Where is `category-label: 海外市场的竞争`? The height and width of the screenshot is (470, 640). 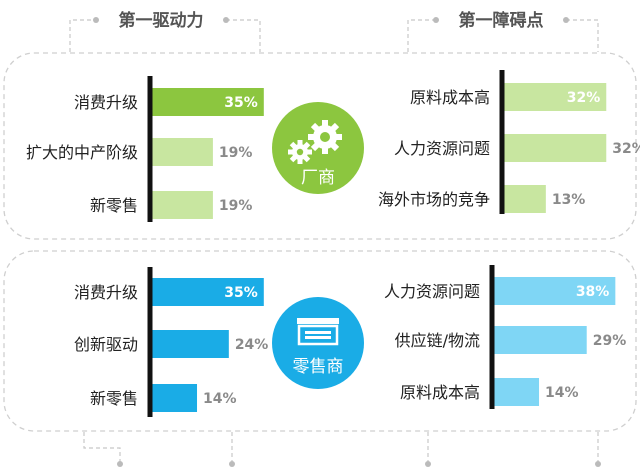 category-label: 海外市场的竞争 is located at coordinates (434, 199).